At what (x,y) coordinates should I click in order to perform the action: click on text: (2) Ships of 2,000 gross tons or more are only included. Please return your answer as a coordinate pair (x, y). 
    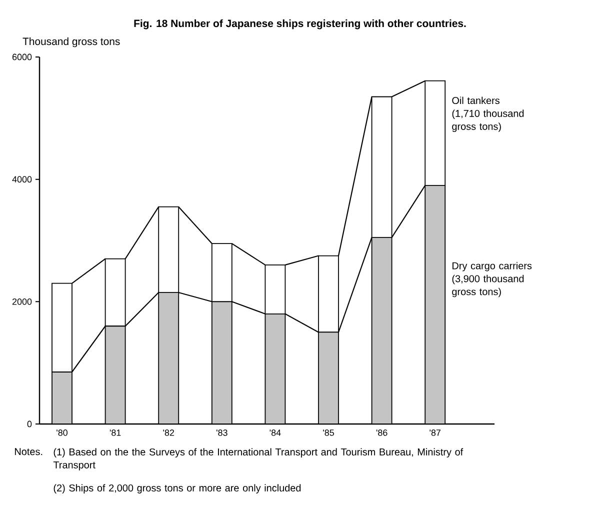
    Looking at the image, I should click on (177, 489).